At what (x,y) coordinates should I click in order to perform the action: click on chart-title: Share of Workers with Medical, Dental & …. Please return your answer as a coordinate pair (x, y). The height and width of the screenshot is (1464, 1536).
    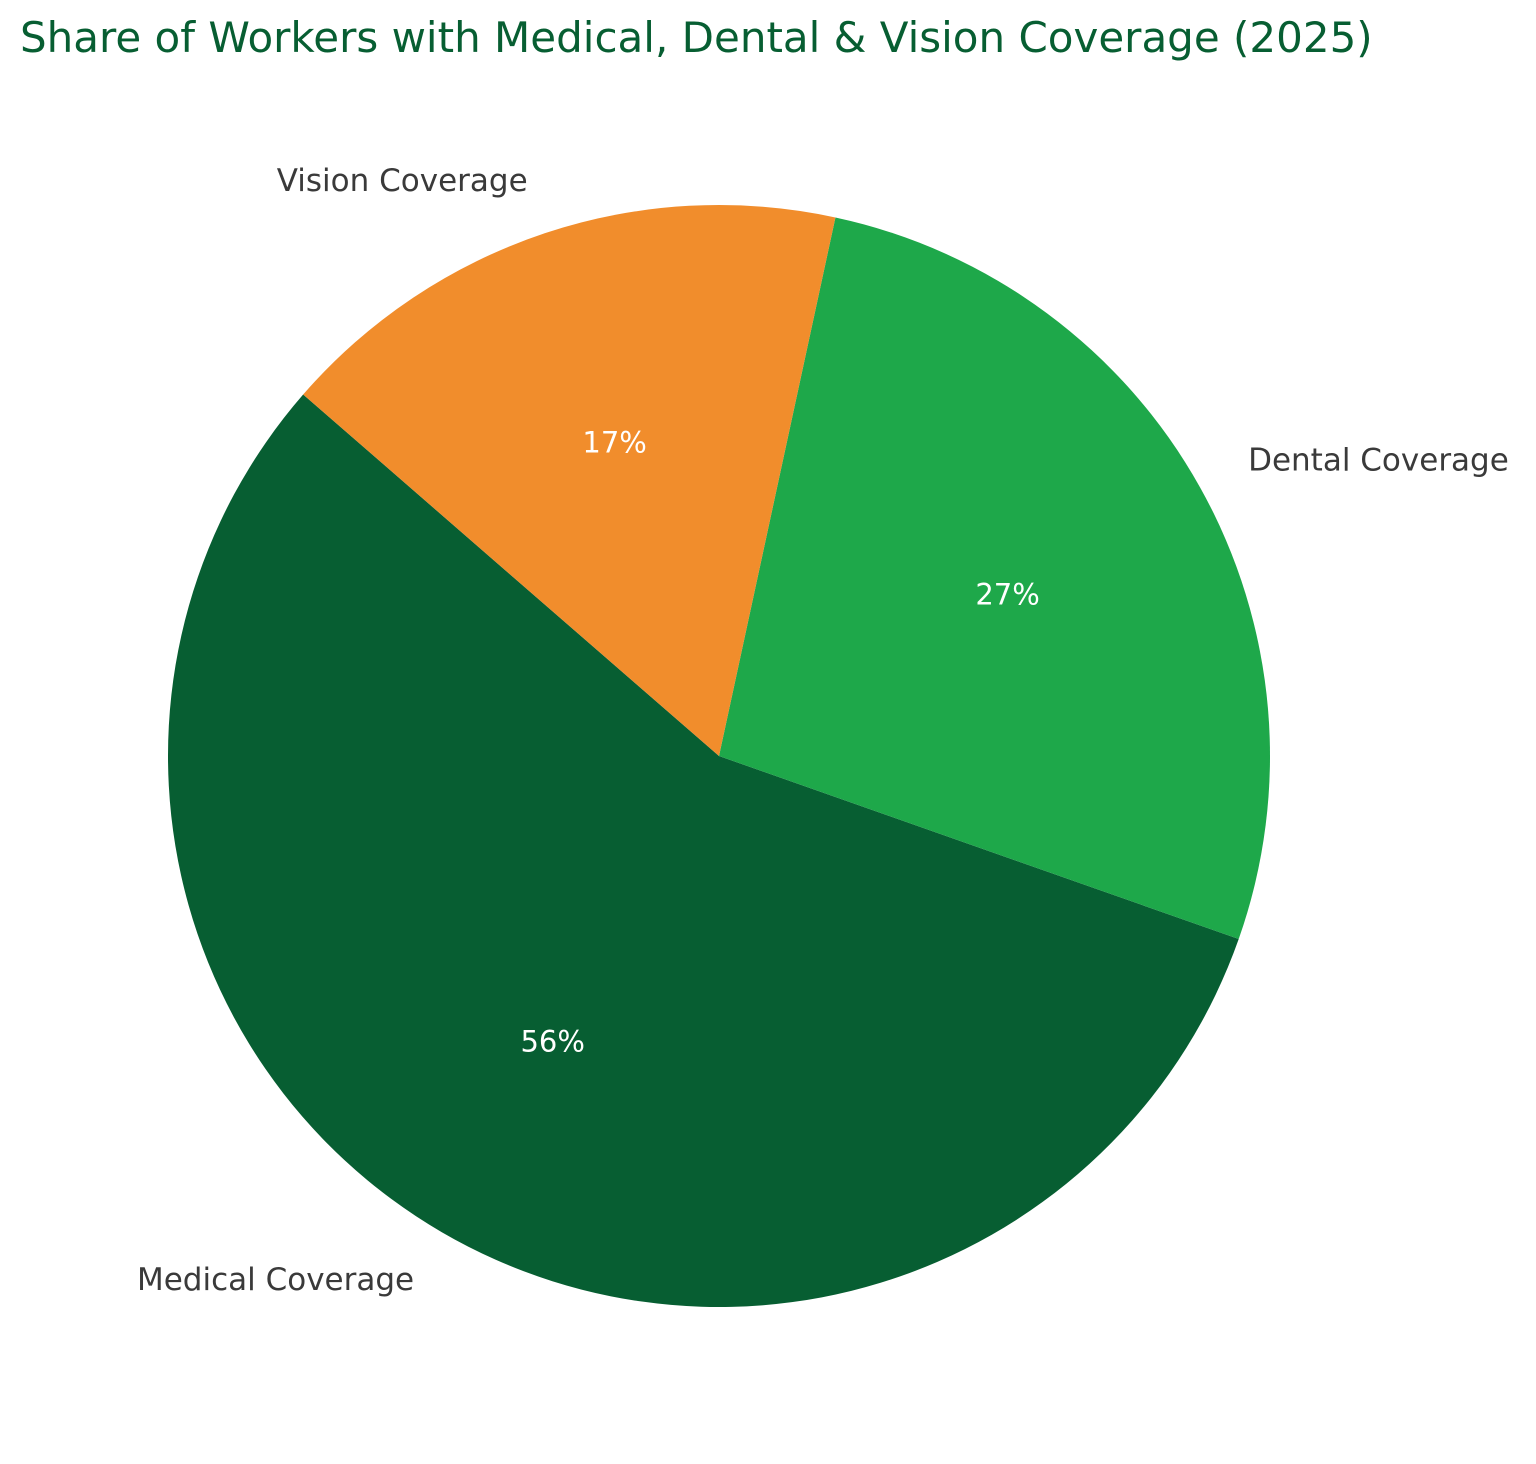
    Looking at the image, I should click on (696, 37).